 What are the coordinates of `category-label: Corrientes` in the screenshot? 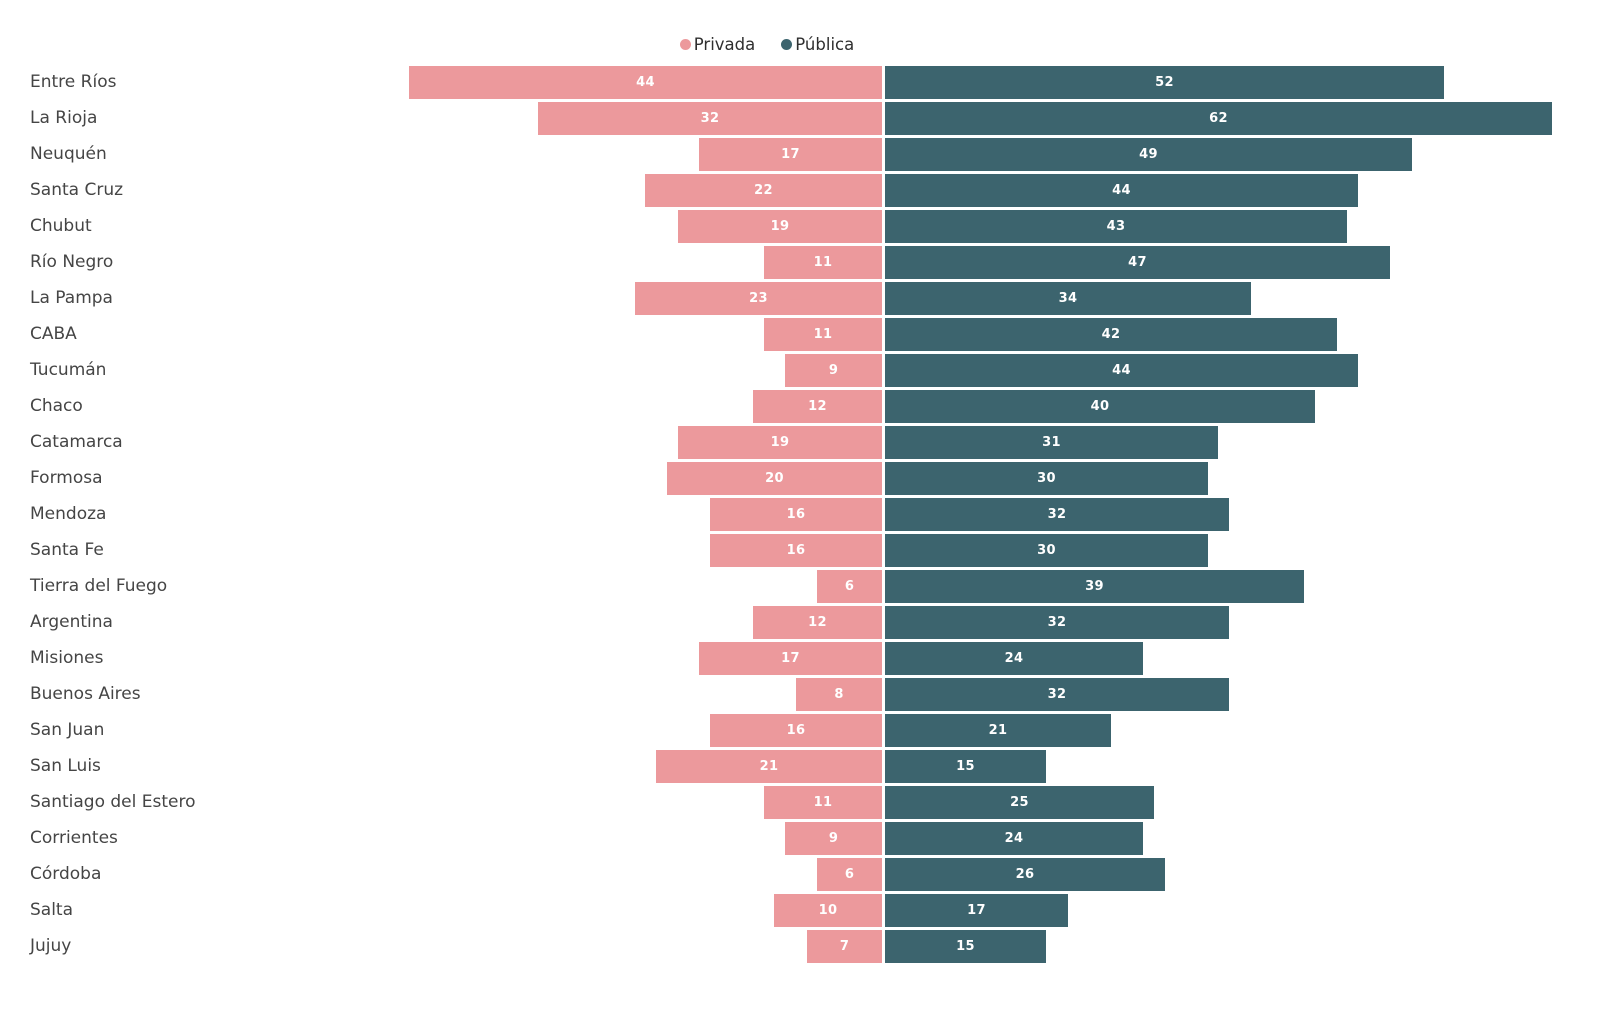 It's located at (74, 838).